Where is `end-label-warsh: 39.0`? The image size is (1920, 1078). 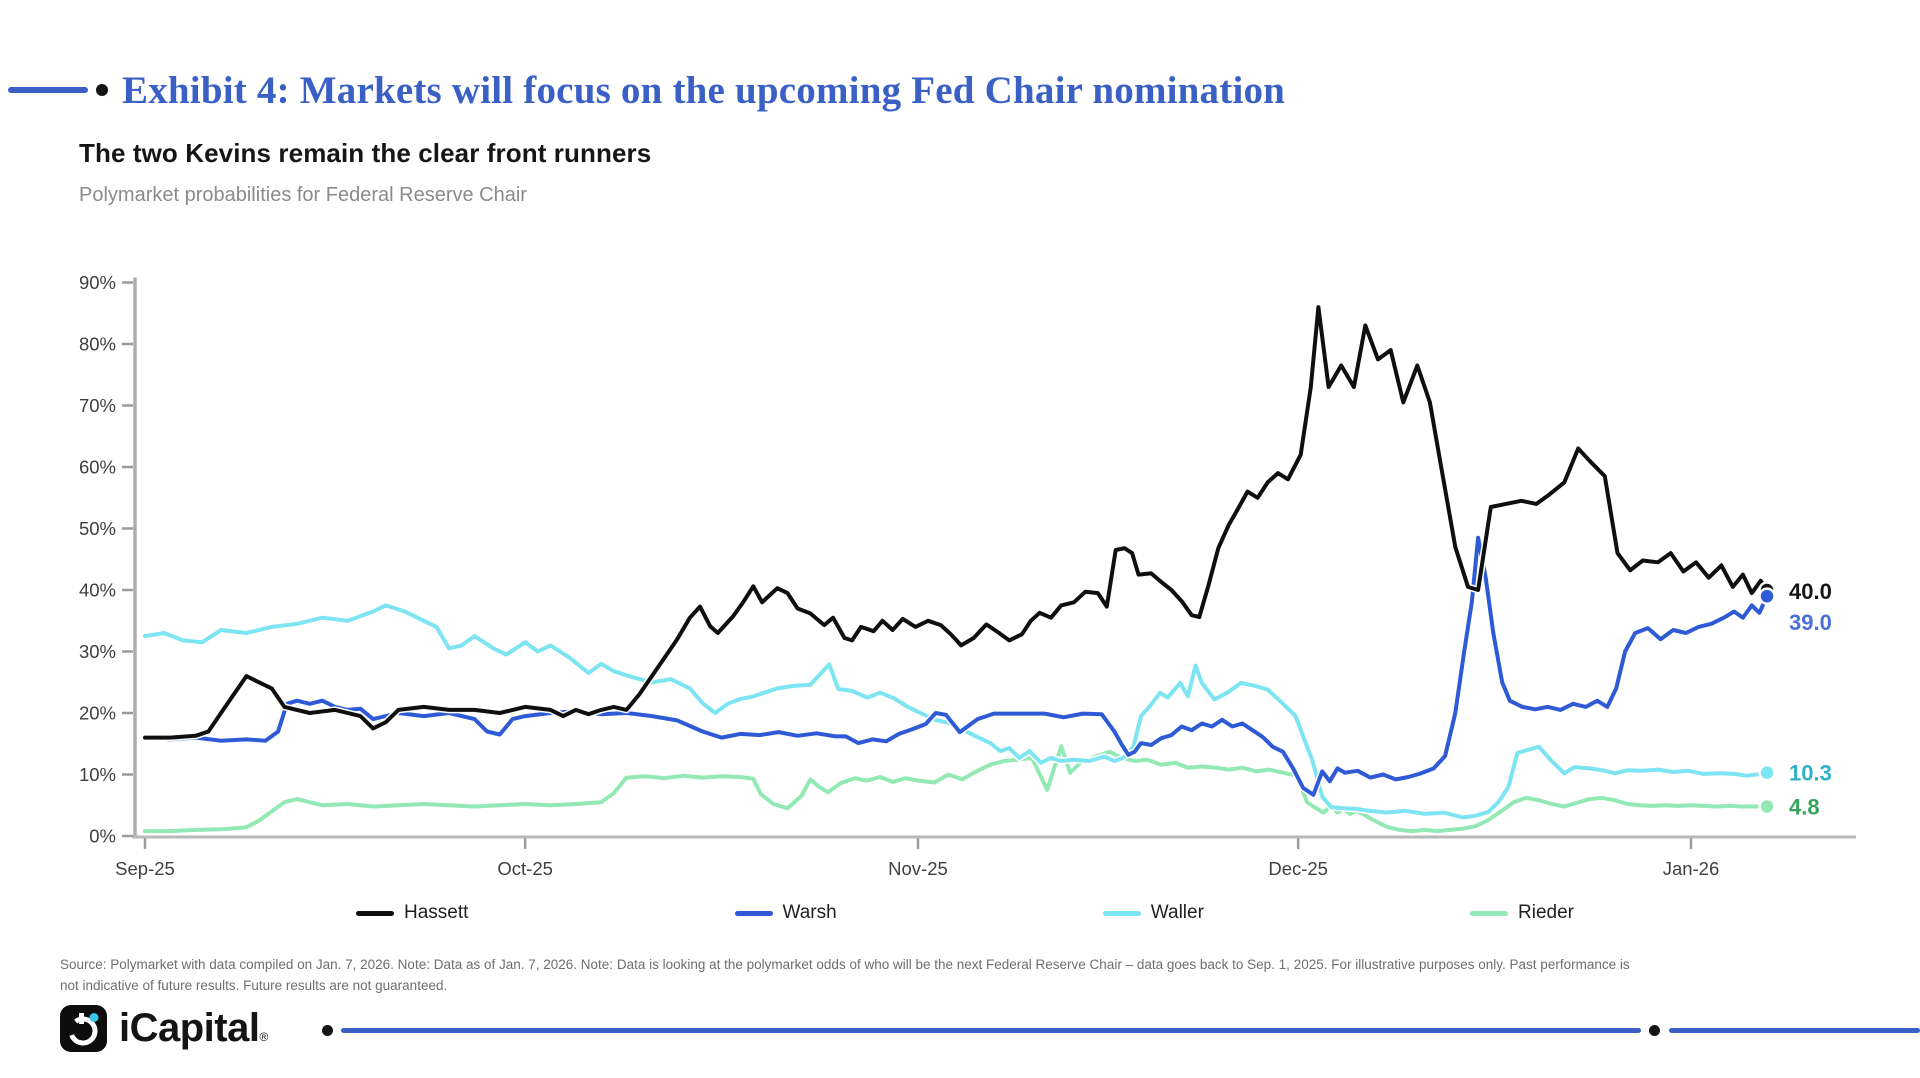
end-label-warsh: 39.0 is located at coordinates (1810, 622).